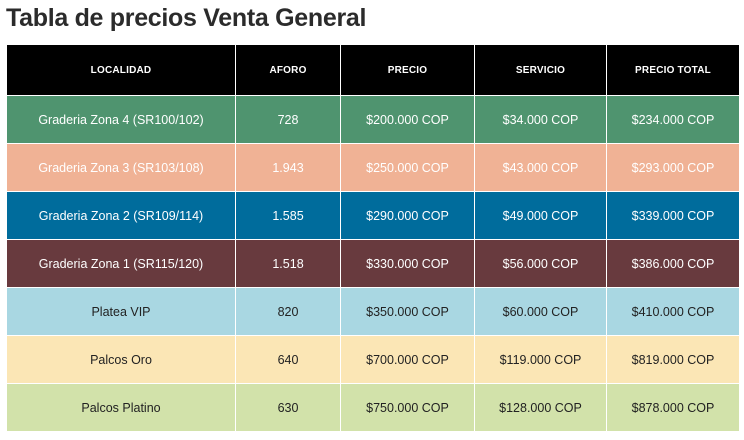 The width and height of the screenshot is (744, 440). Describe the element at coordinates (673, 311) in the screenshot. I see `cell-precio-total: $410.000 COP` at that location.